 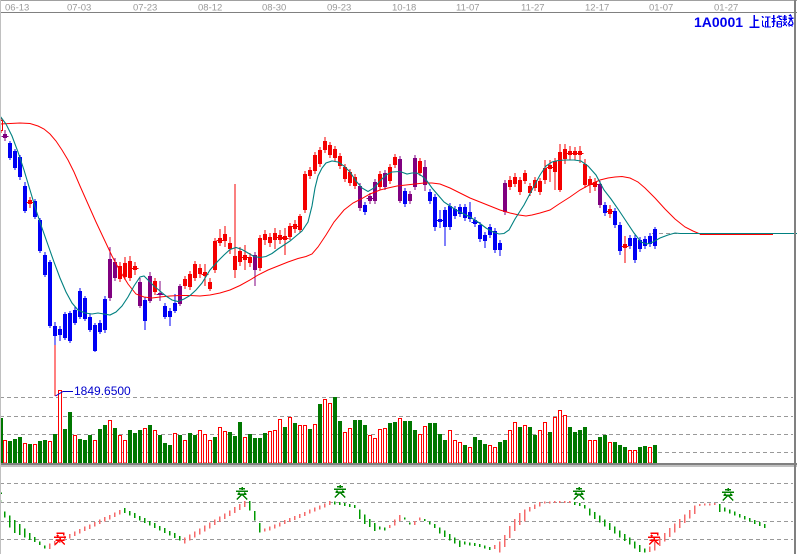 I want to click on svg-text: 06-13, so click(x=17, y=8).